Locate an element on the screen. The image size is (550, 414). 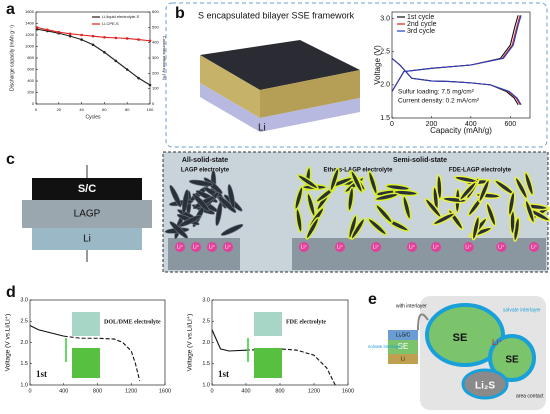
note: solvate interlayer is located at coordinates (522, 310).